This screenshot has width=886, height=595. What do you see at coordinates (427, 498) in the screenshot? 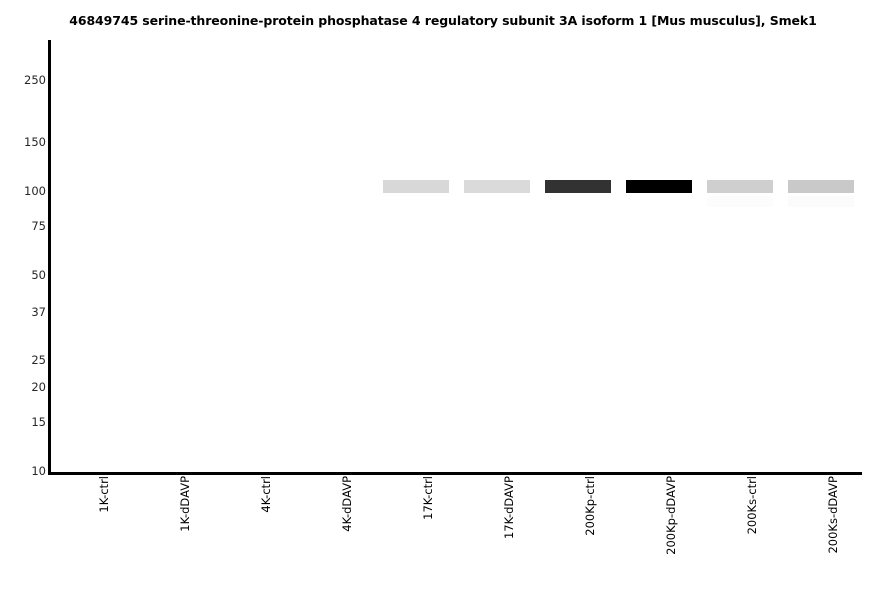
I see `lane-label-17k-ctrl: 17K-ctrl` at bounding box center [427, 498].